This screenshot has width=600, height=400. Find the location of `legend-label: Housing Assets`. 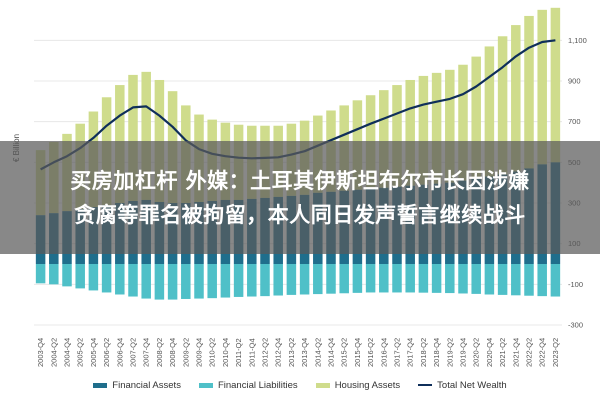

legend-label: Housing Assets is located at coordinates (367, 385).